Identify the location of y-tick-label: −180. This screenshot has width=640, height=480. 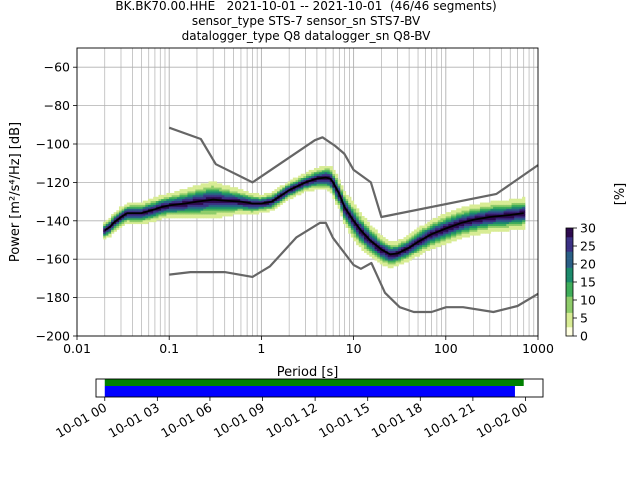
(53, 297).